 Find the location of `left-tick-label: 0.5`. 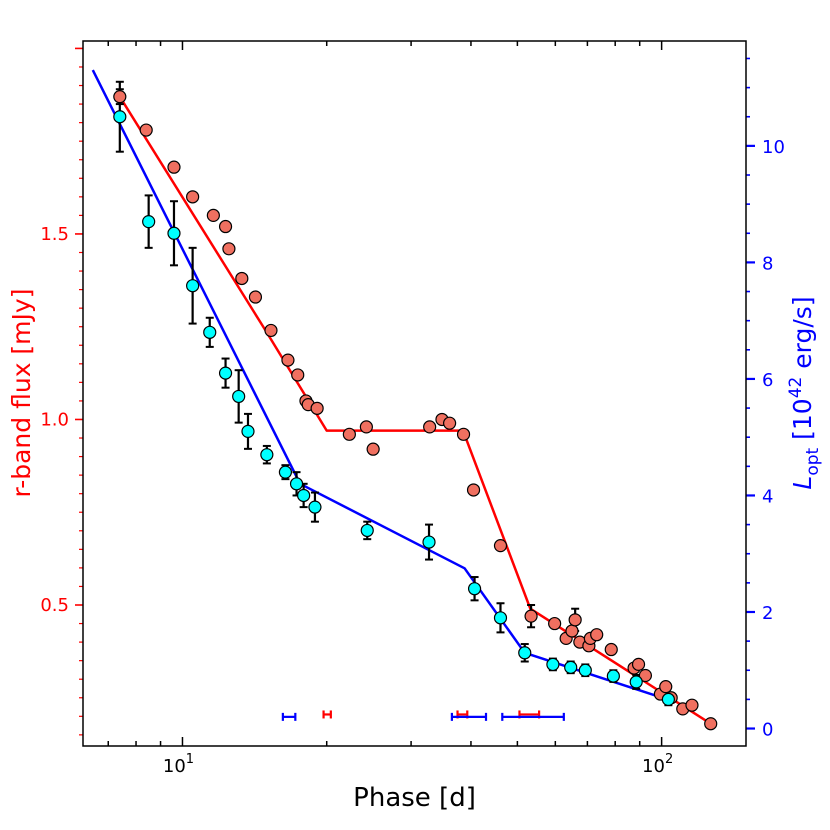

left-tick-label: 0.5 is located at coordinates (54, 605).